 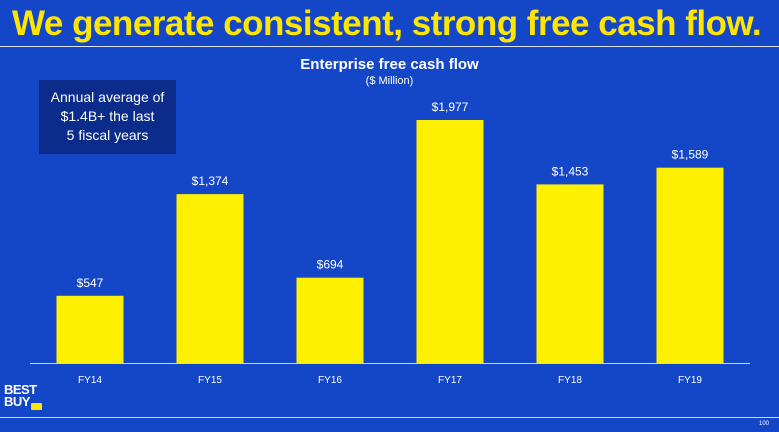 I want to click on bar-fy15, so click(x=210, y=278).